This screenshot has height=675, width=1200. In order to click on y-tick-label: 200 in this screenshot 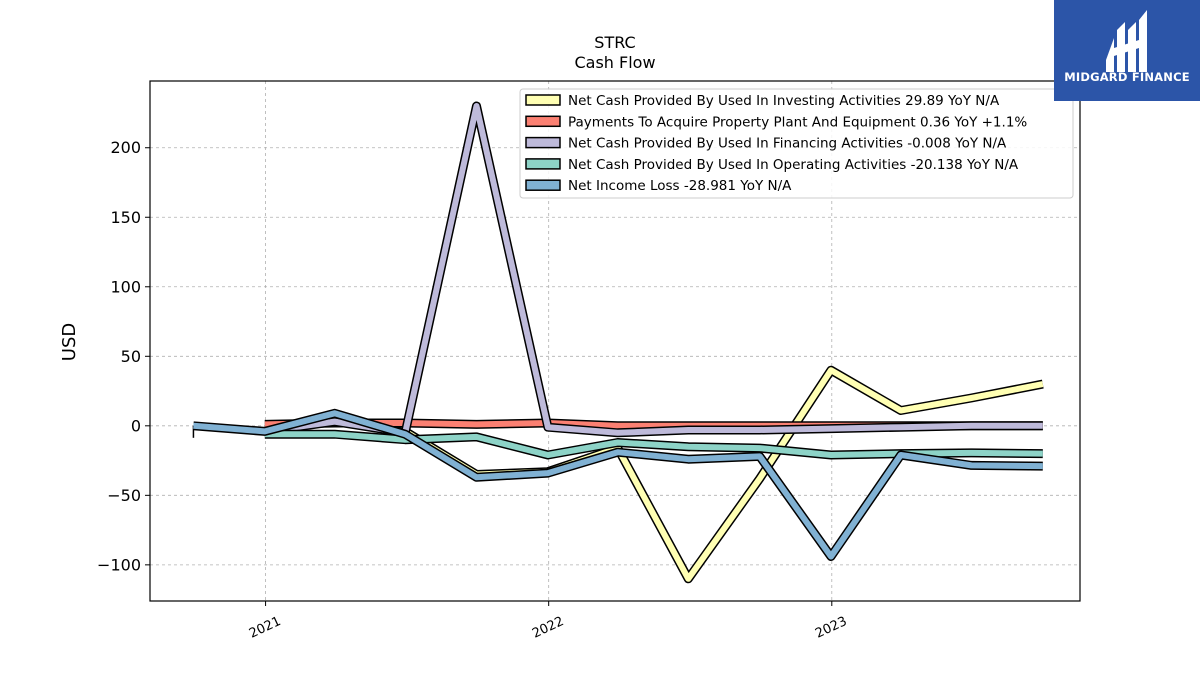, I will do `click(125, 147)`.